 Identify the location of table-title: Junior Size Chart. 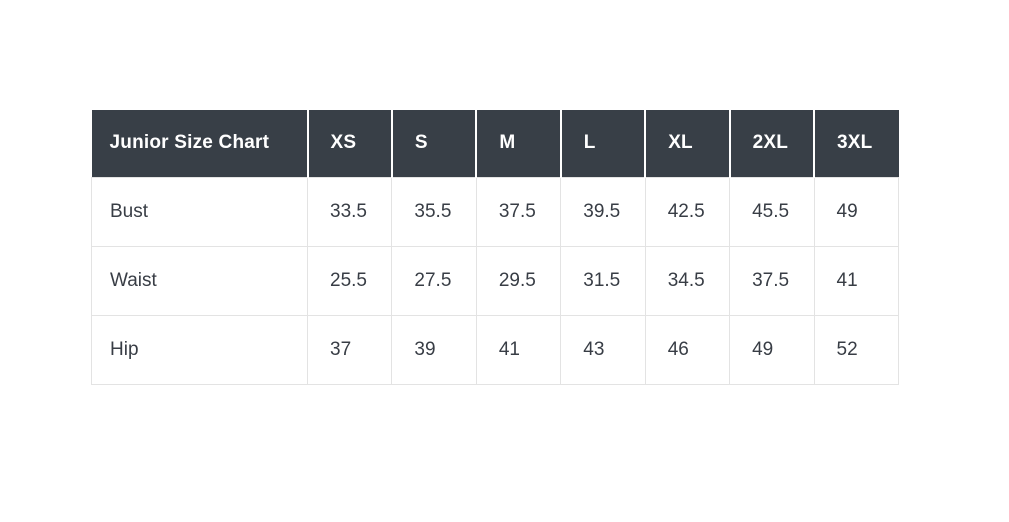
(199, 143).